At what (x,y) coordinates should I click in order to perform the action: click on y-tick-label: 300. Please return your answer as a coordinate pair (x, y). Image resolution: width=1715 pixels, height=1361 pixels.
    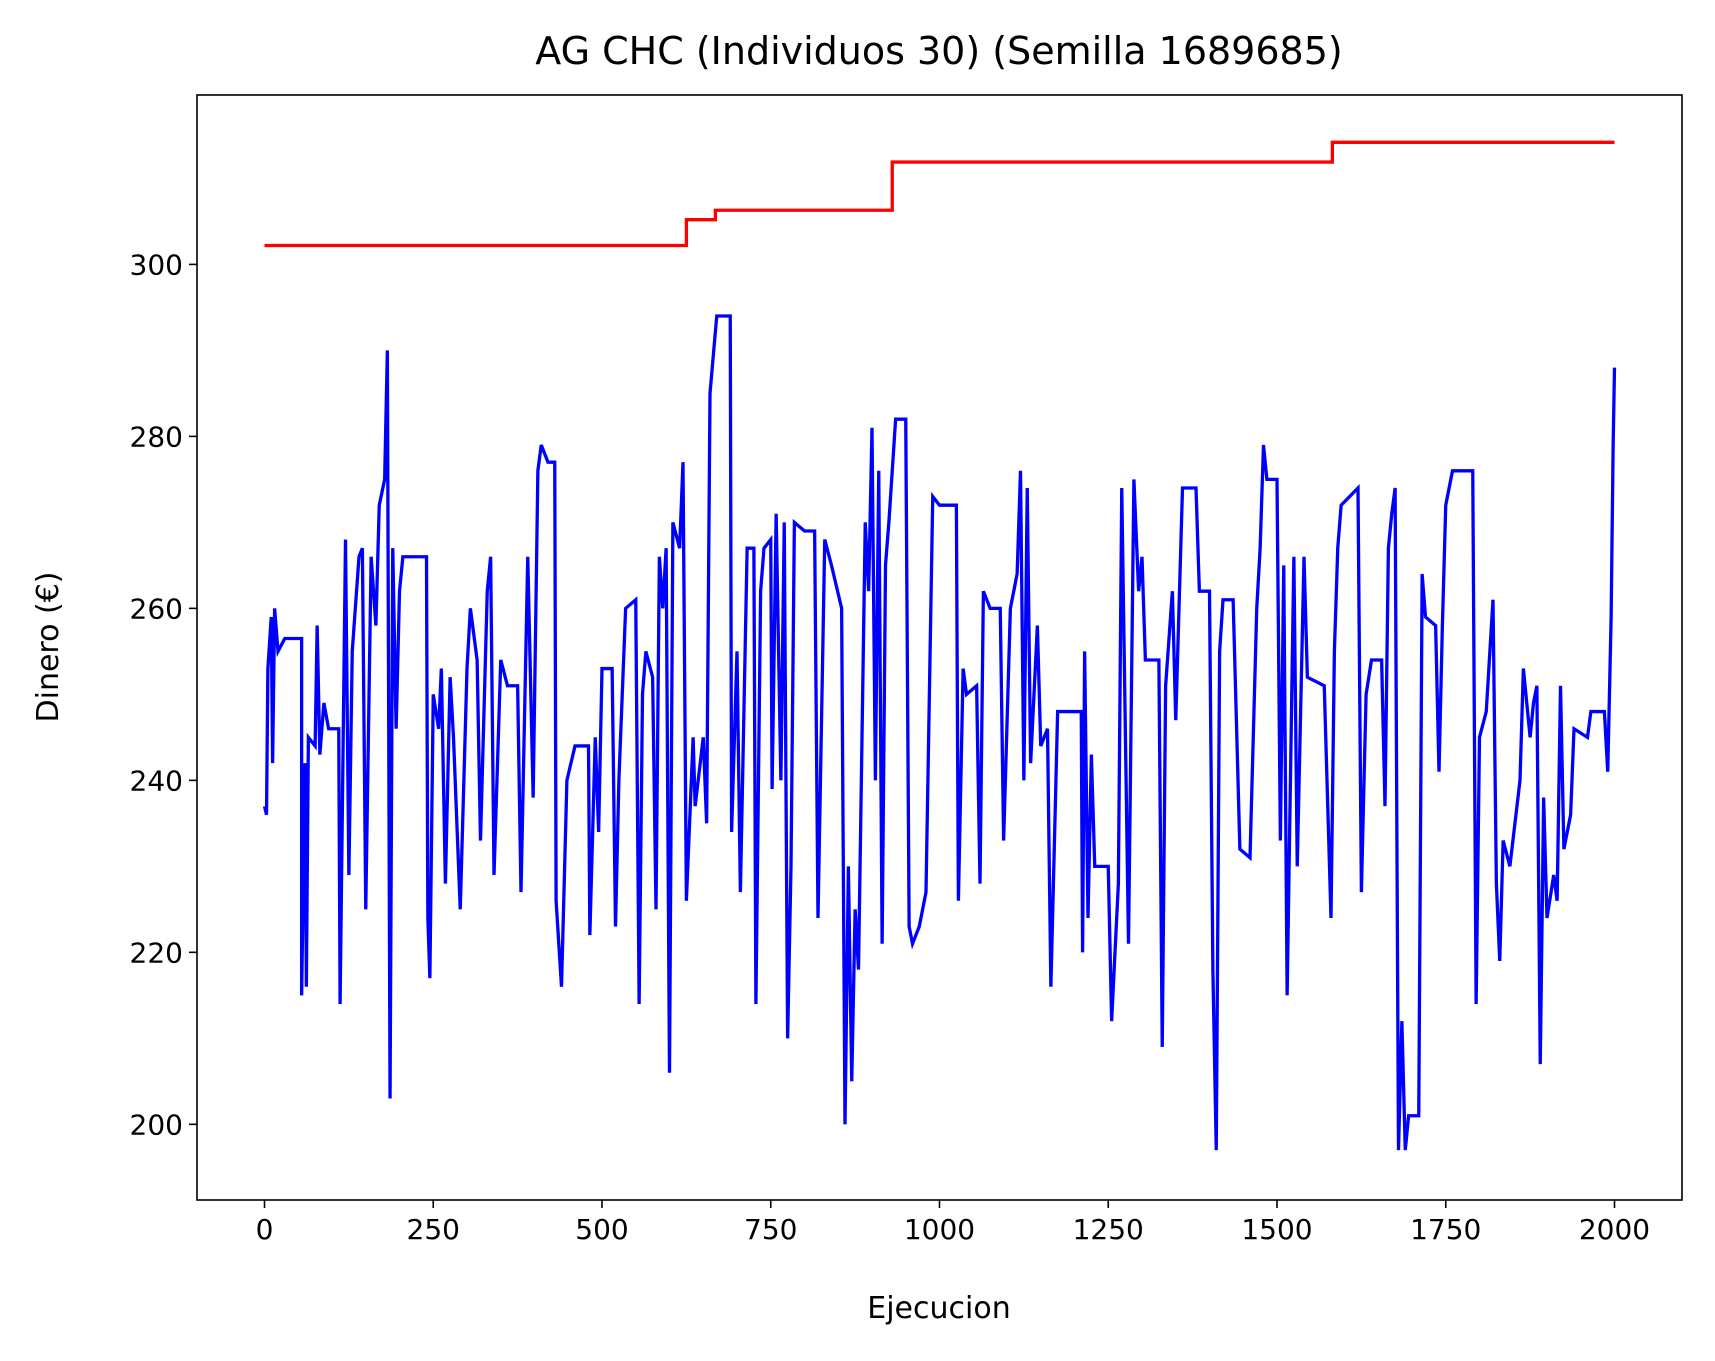
    Looking at the image, I should click on (156, 264).